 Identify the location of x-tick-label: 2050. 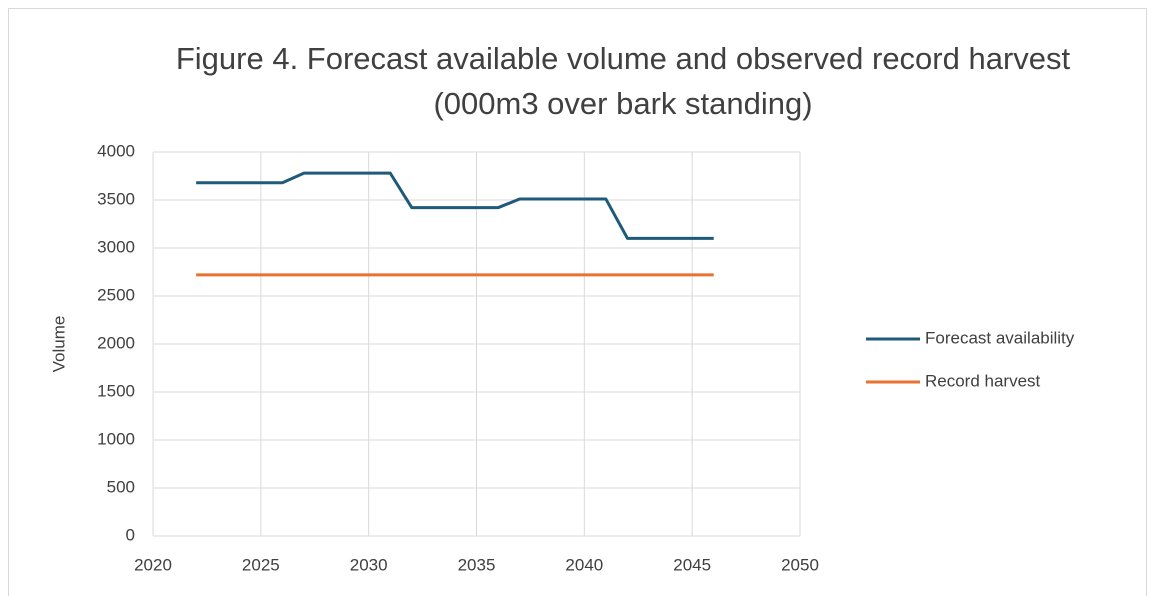
(800, 564).